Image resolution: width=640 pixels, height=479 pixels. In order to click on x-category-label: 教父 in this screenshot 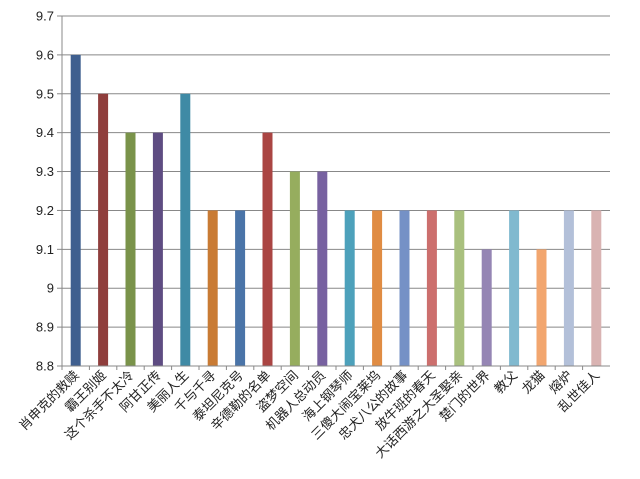, I will do `click(506, 383)`.